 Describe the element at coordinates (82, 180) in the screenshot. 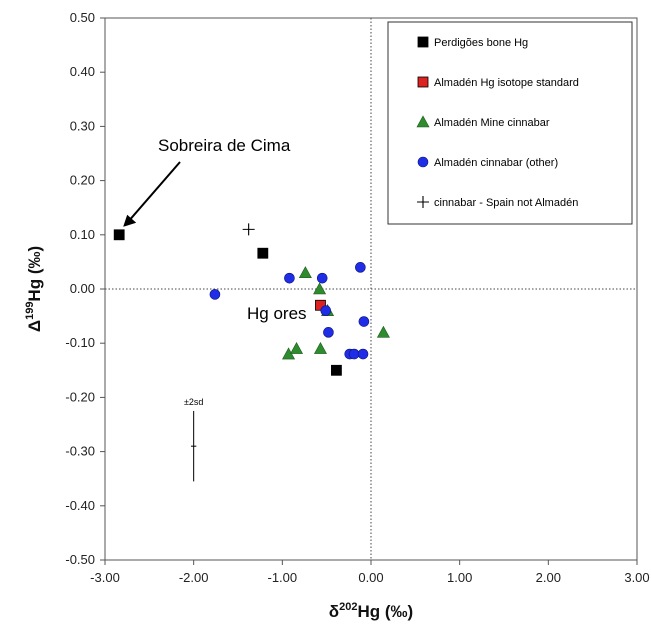

I see `y-tick-label: 0.20` at that location.